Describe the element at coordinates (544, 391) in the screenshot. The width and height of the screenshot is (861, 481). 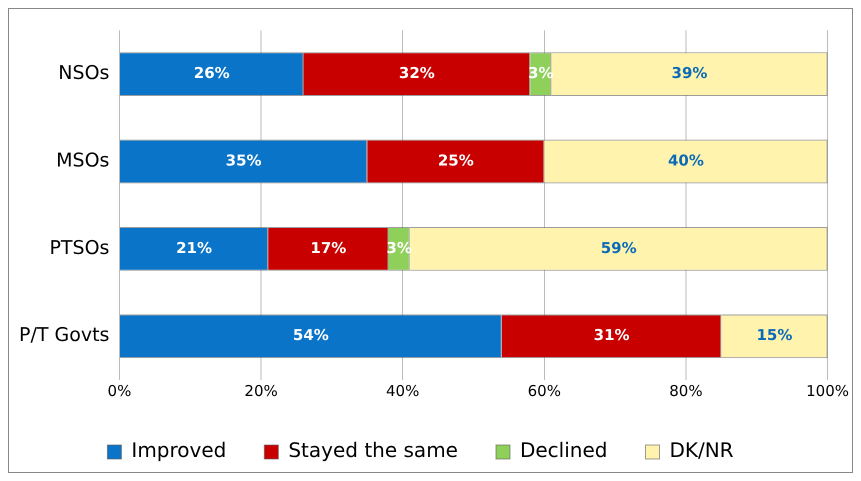
I see `x-tick-label: 60%` at that location.